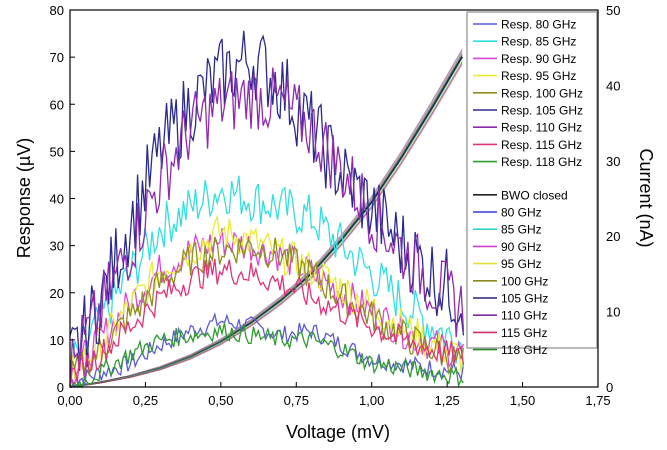 This screenshot has width=667, height=450. I want to click on y2-tick-label: 20, so click(613, 236).